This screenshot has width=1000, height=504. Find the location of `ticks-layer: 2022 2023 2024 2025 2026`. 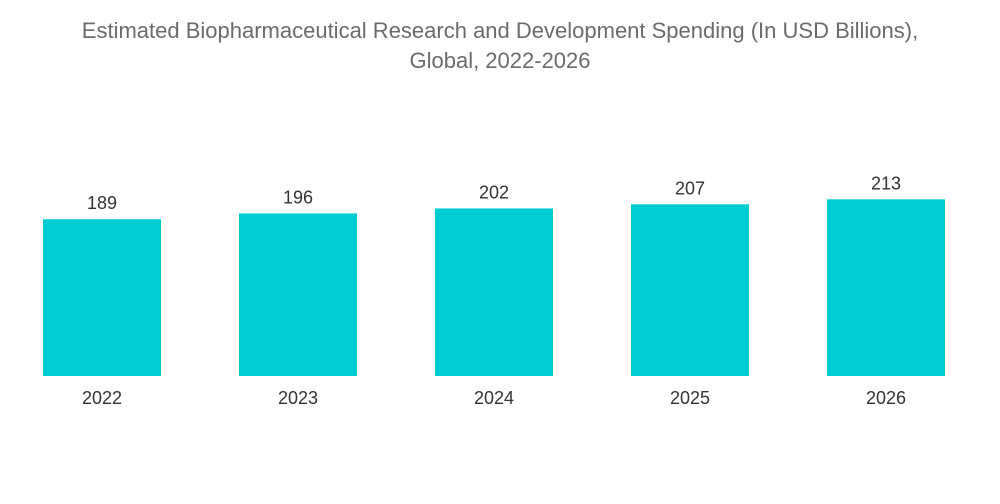

ticks-layer: 2022 2023 2024 2025 2026 is located at coordinates (494, 398).